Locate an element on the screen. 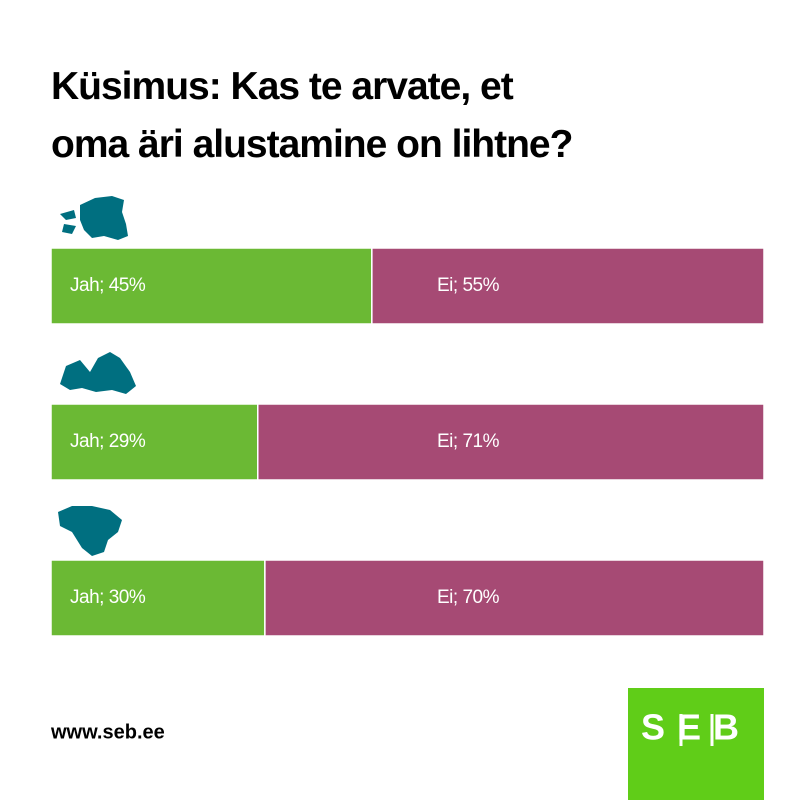 The image size is (800, 800). data-label: Ei; 71% is located at coordinates (468, 441).